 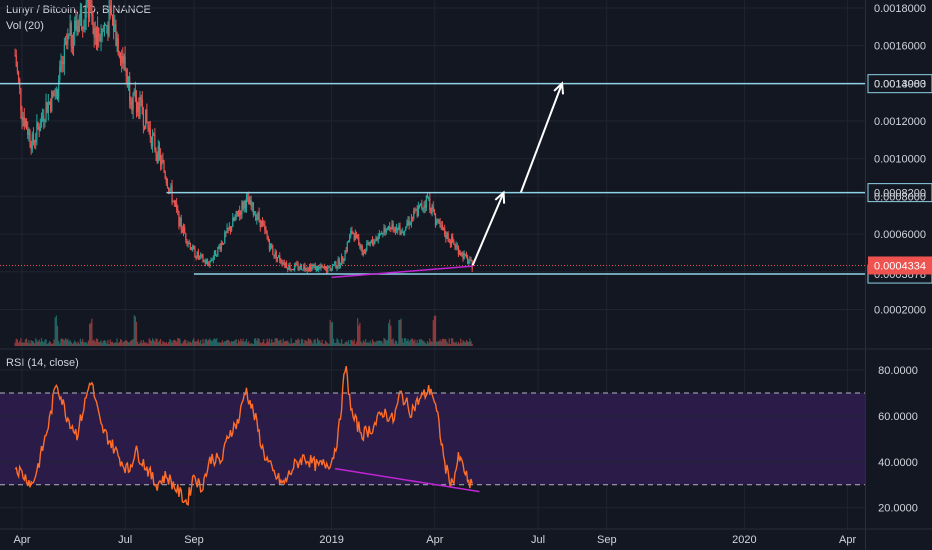 What do you see at coordinates (900, 85) in the screenshot?
I see `level-price-label: 0.0013983` at bounding box center [900, 85].